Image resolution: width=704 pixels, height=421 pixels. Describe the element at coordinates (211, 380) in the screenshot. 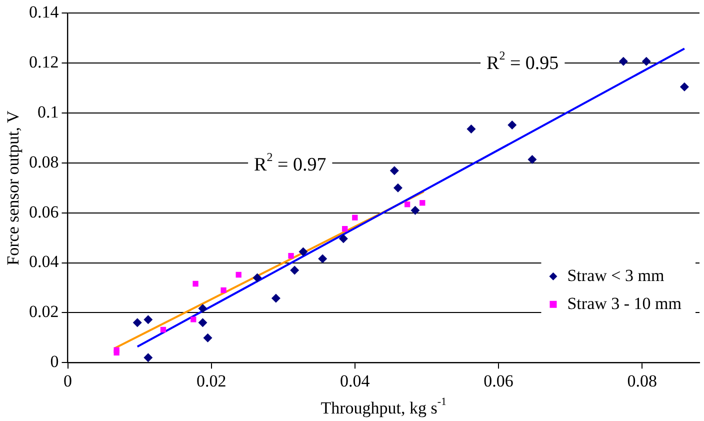

I see `x-tick-label: 0.02` at that location.